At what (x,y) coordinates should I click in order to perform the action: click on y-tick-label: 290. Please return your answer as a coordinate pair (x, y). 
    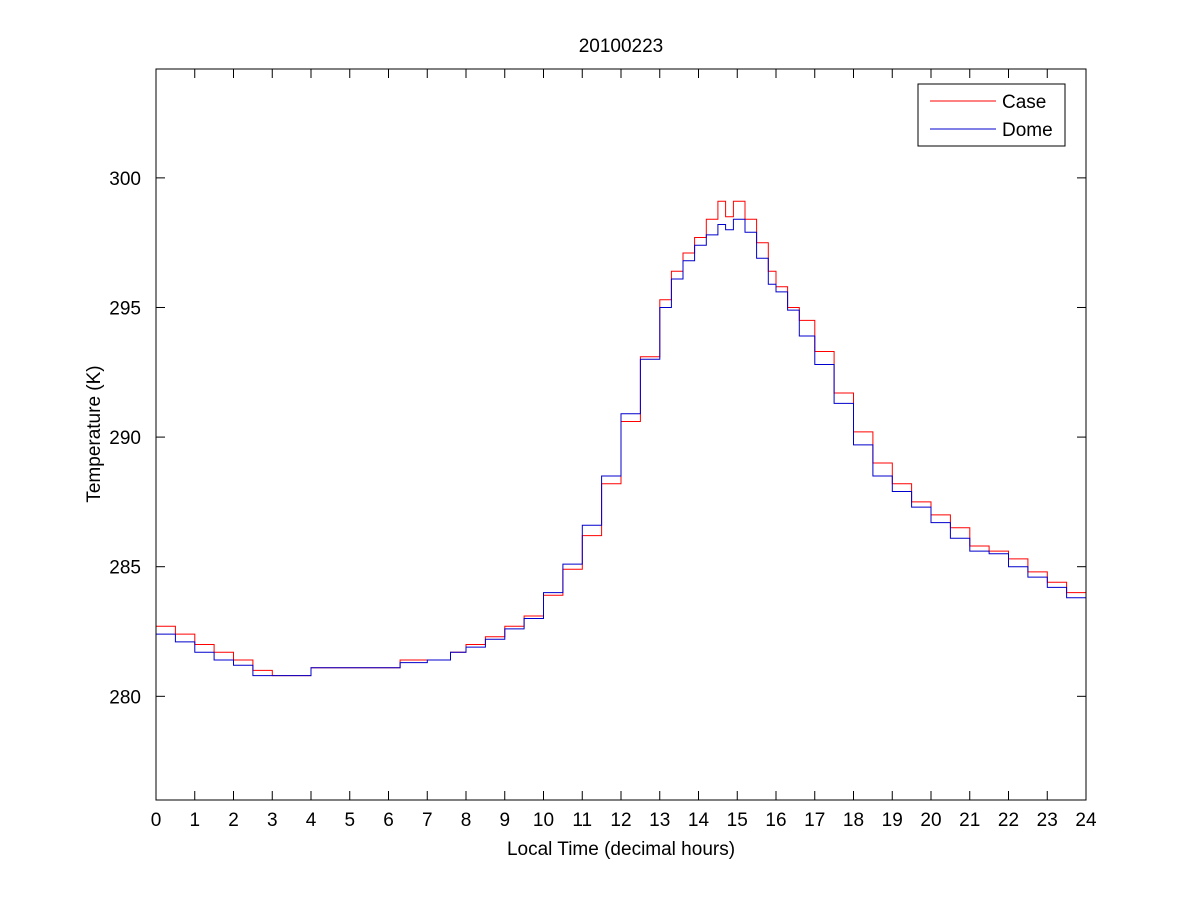
    Looking at the image, I should click on (125, 438).